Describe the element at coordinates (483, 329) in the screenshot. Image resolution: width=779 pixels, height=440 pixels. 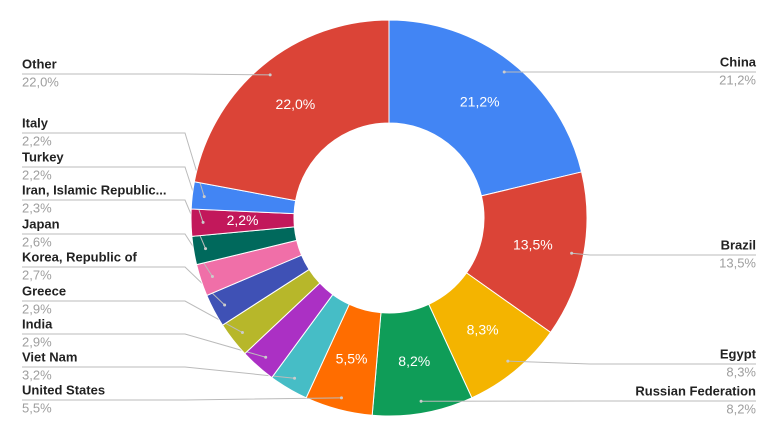
I see `slice-label: 8,3%` at that location.